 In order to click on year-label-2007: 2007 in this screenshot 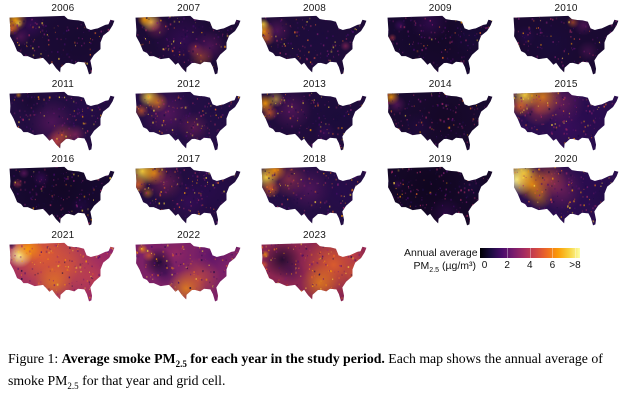, I will do `click(189, 8)`.